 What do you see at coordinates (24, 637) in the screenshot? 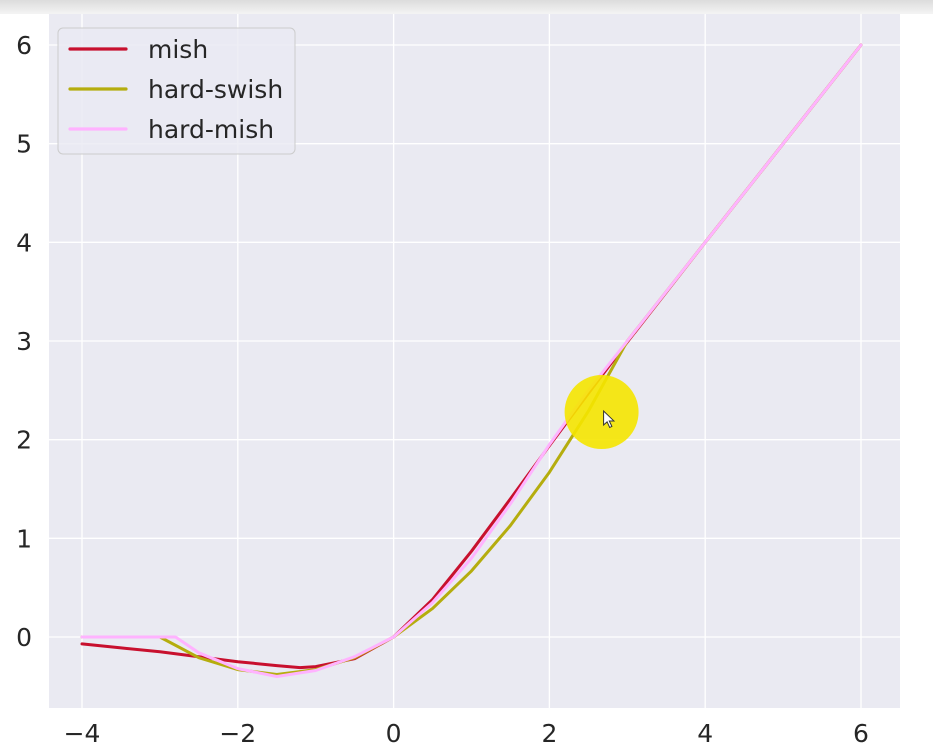
I see `y-tick-label: 0` at bounding box center [24, 637].